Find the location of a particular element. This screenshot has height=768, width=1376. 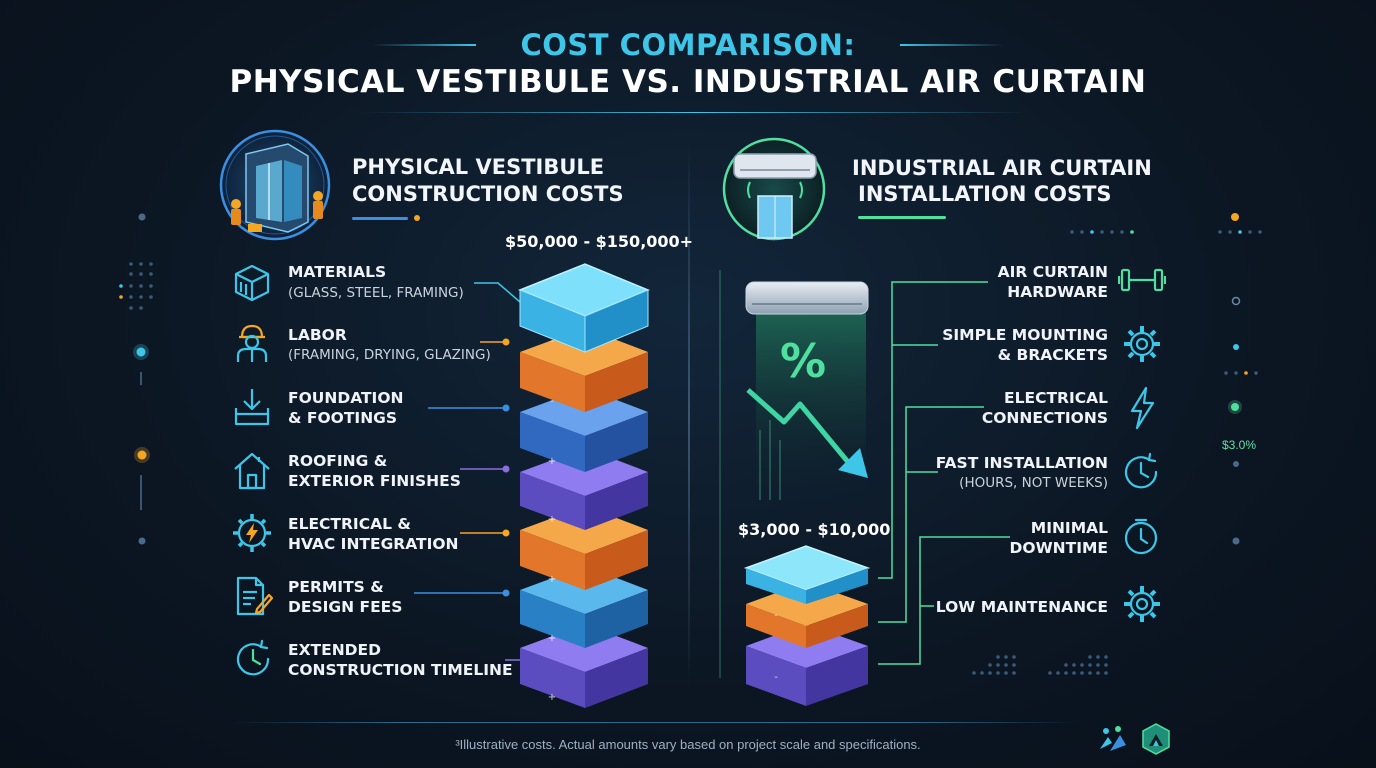

center-divider is located at coordinates (689, 414).